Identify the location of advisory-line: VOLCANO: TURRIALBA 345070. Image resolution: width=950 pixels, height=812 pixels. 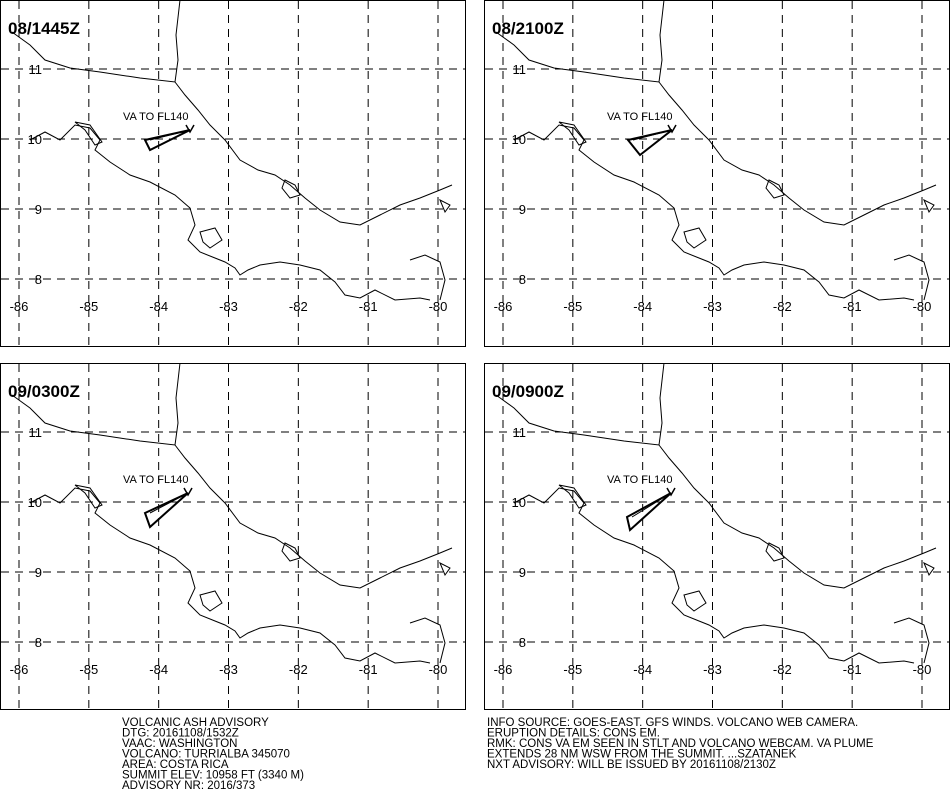
(206, 755).